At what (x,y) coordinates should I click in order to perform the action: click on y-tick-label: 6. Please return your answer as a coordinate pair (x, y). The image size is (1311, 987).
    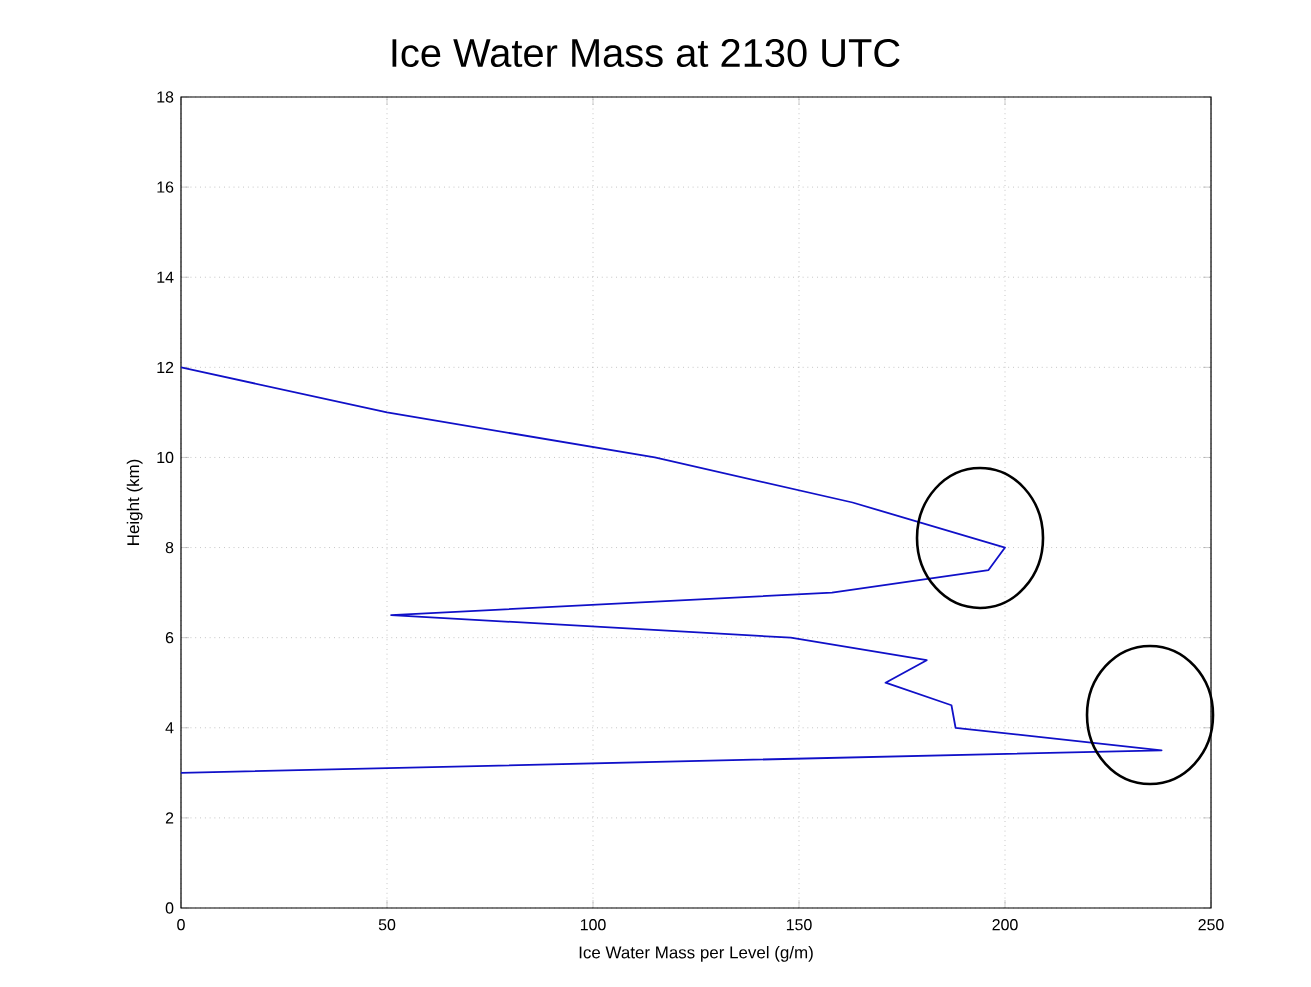
    Looking at the image, I should click on (169, 638).